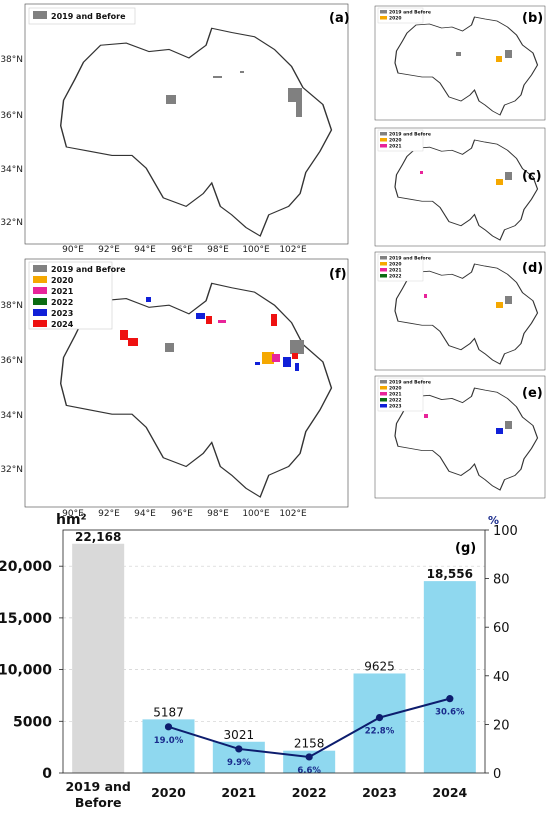 The image size is (550, 815). I want to click on right-tick-label: 100, so click(505, 531).